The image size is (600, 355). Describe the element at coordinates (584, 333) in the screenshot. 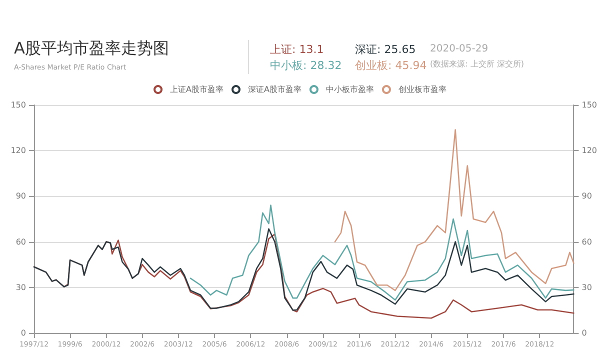

I see `y2-tick-label: 0` at that location.